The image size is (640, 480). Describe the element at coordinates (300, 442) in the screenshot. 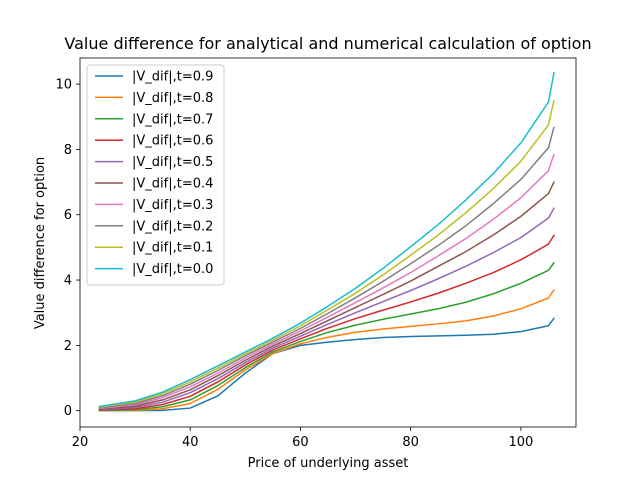

I see `x-tick-label: 60` at that location.